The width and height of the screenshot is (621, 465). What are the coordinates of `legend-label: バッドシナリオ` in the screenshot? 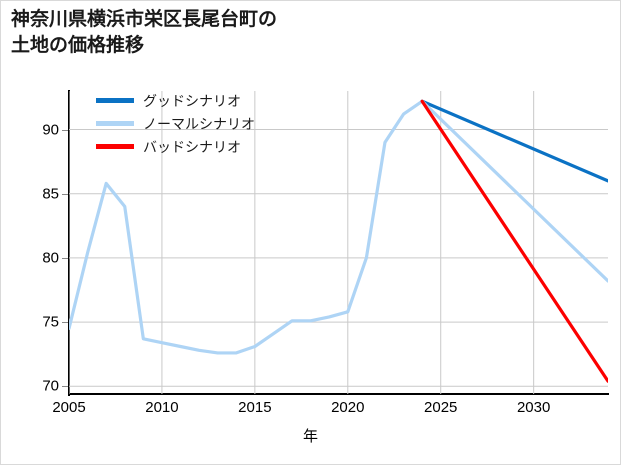 It's located at (192, 146).